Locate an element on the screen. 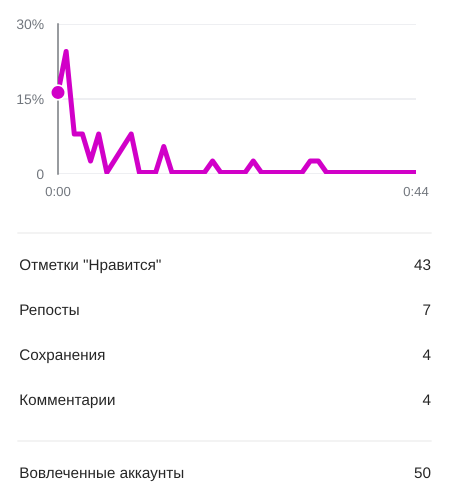  y-tick-label: 15% is located at coordinates (30, 99).